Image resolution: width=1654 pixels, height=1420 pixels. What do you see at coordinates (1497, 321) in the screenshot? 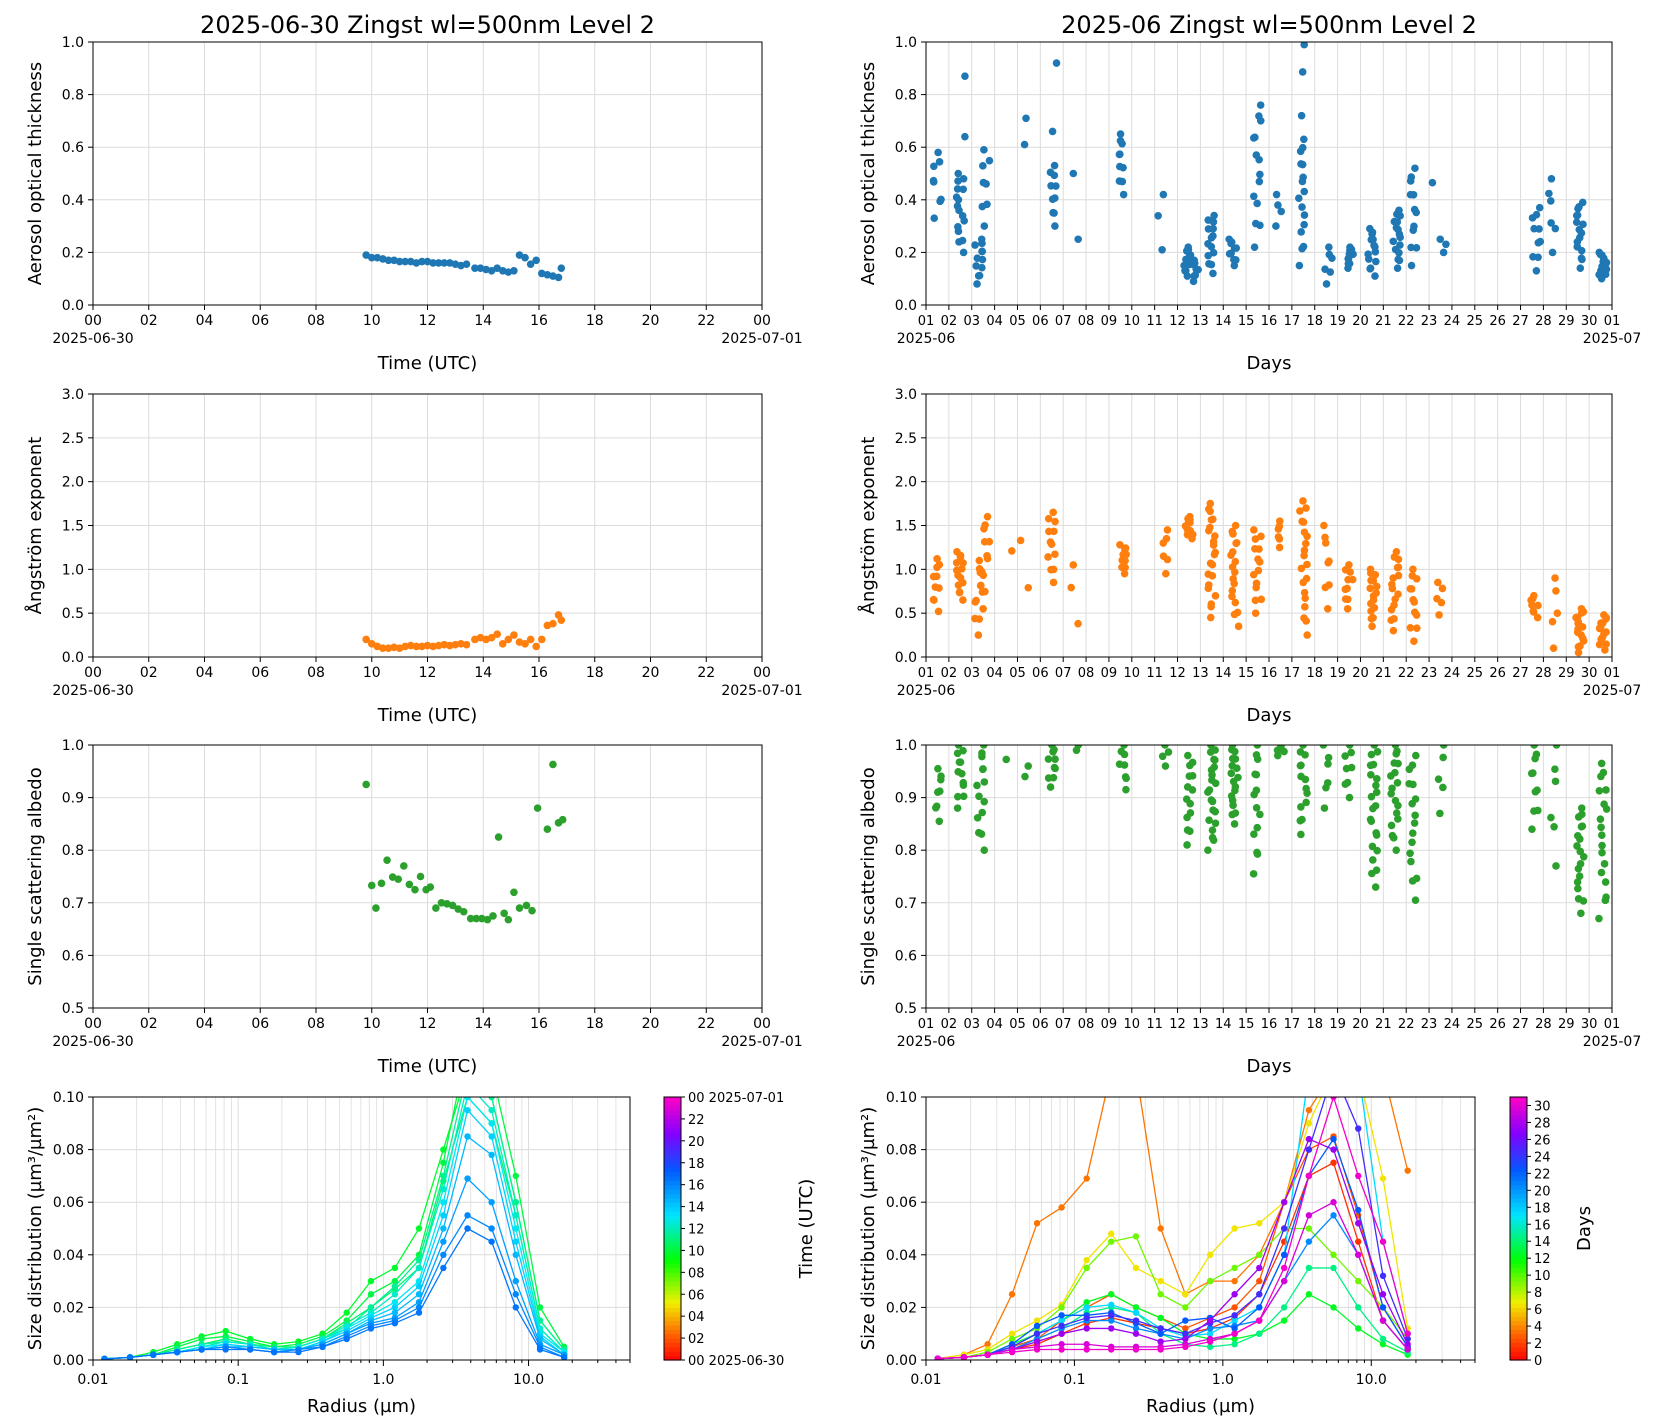
I see `x-tick-label: 26` at bounding box center [1497, 321].